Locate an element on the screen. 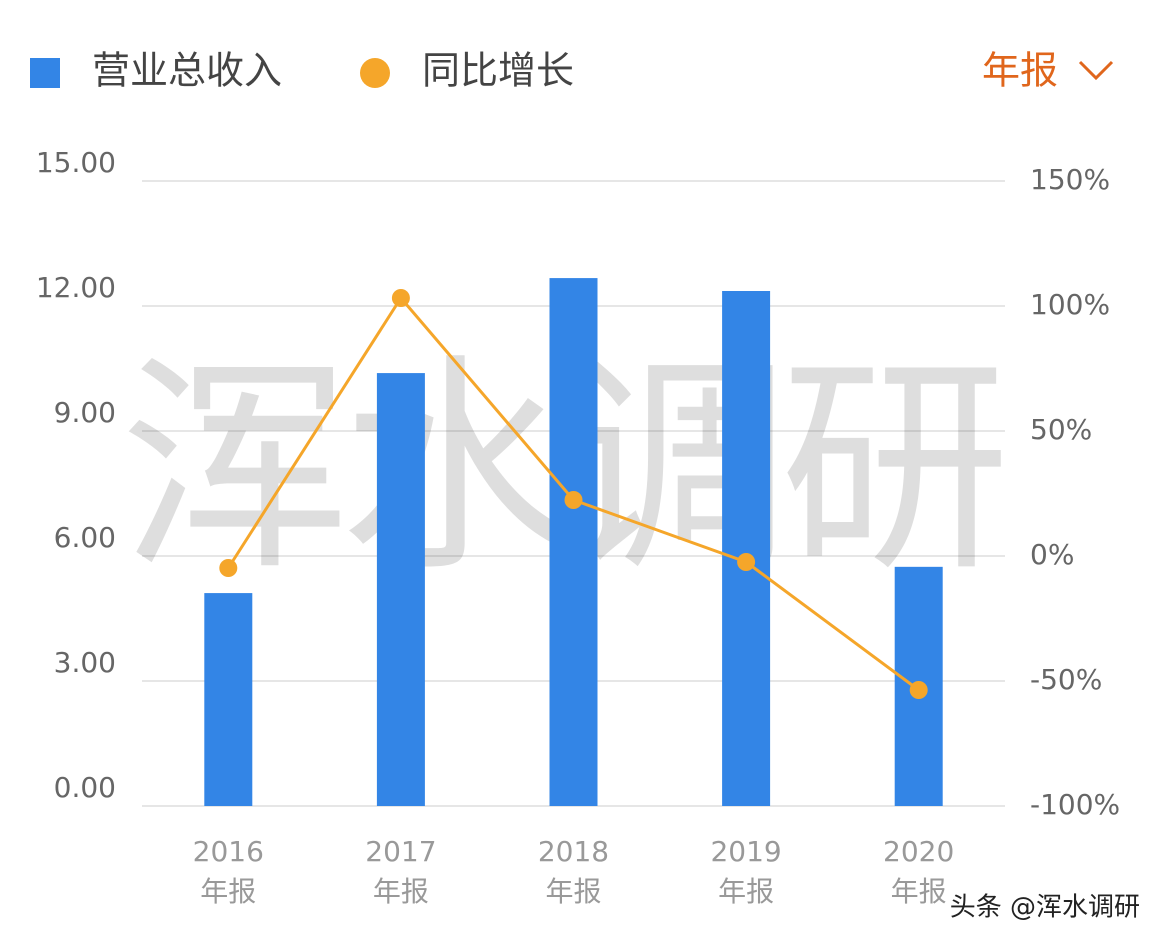  legend-label: 同比增长 is located at coordinates (498, 71).